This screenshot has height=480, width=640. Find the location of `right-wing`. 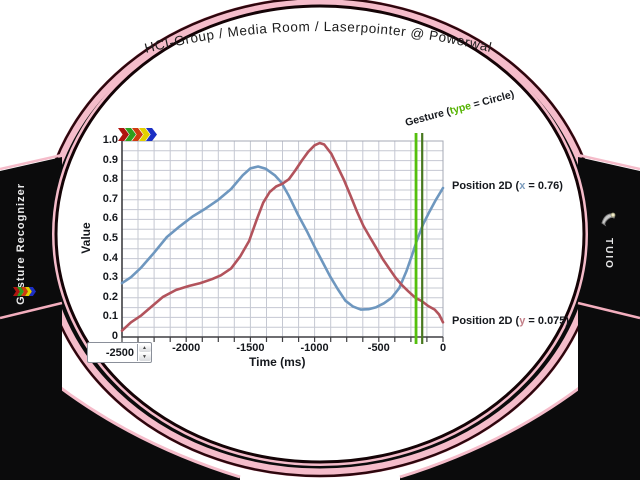

right-wing is located at coordinates (609, 318).